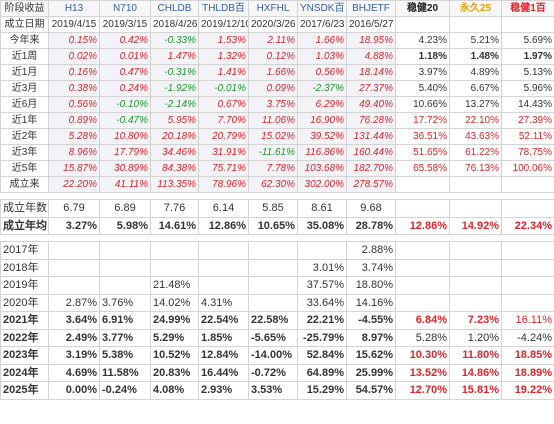  What do you see at coordinates (422, 337) in the screenshot?
I see `portfolio-year-cell: 5.28%` at bounding box center [422, 337].